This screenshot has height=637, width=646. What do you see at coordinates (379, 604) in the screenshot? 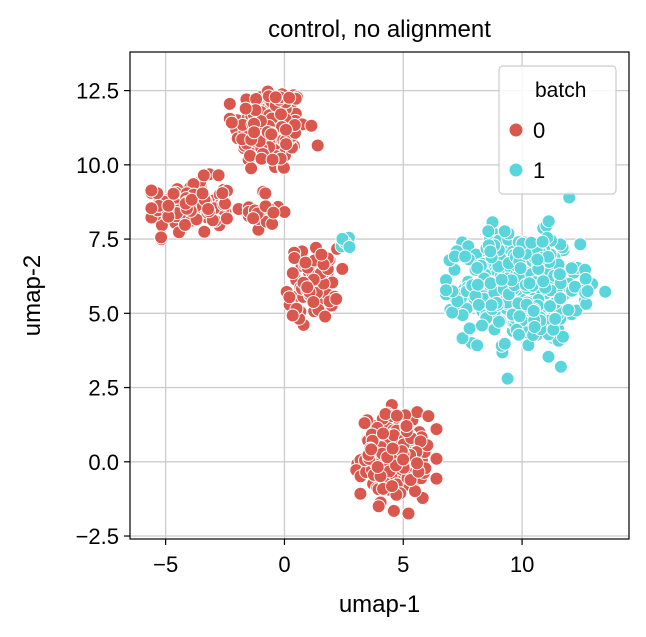
I see `x-axis-label: umap-1` at bounding box center [379, 604].